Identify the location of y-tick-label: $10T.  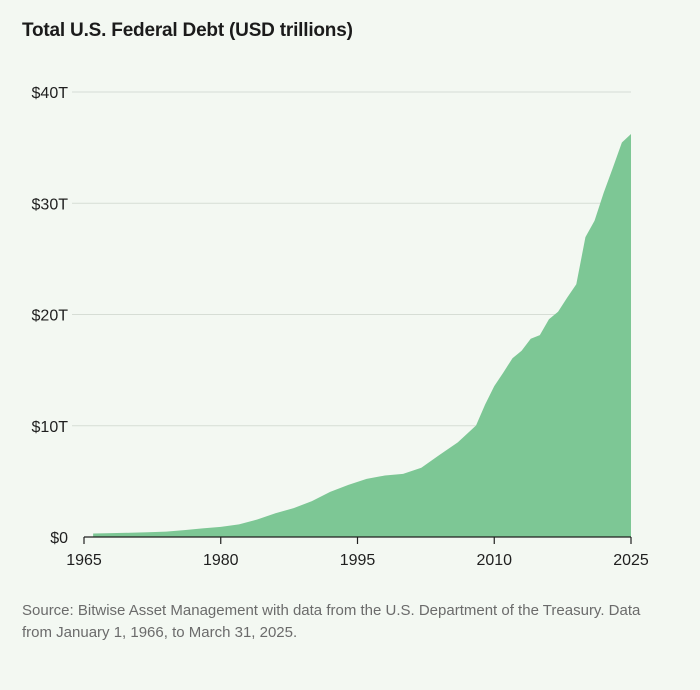
(50, 427).